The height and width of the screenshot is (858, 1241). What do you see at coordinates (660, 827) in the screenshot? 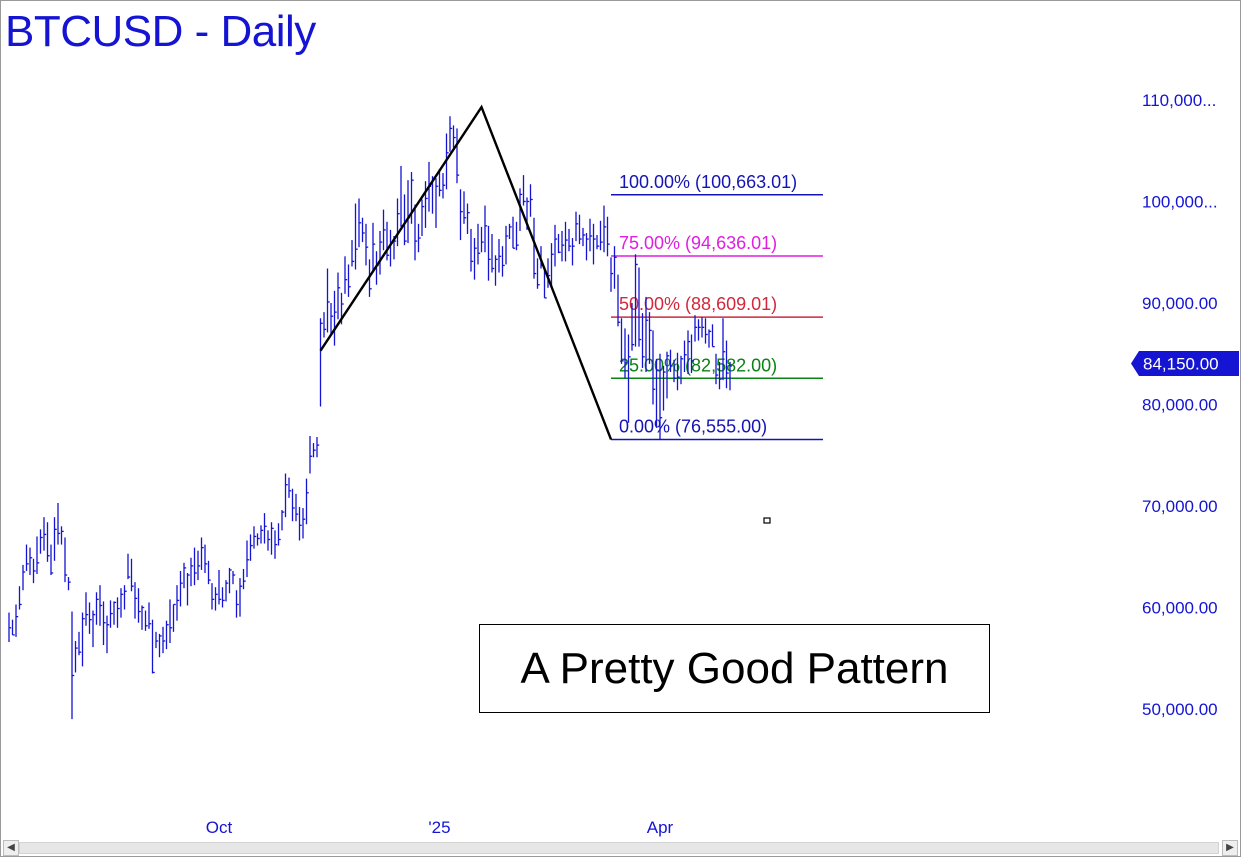
I see `x-tick-label: Apr` at bounding box center [660, 827].